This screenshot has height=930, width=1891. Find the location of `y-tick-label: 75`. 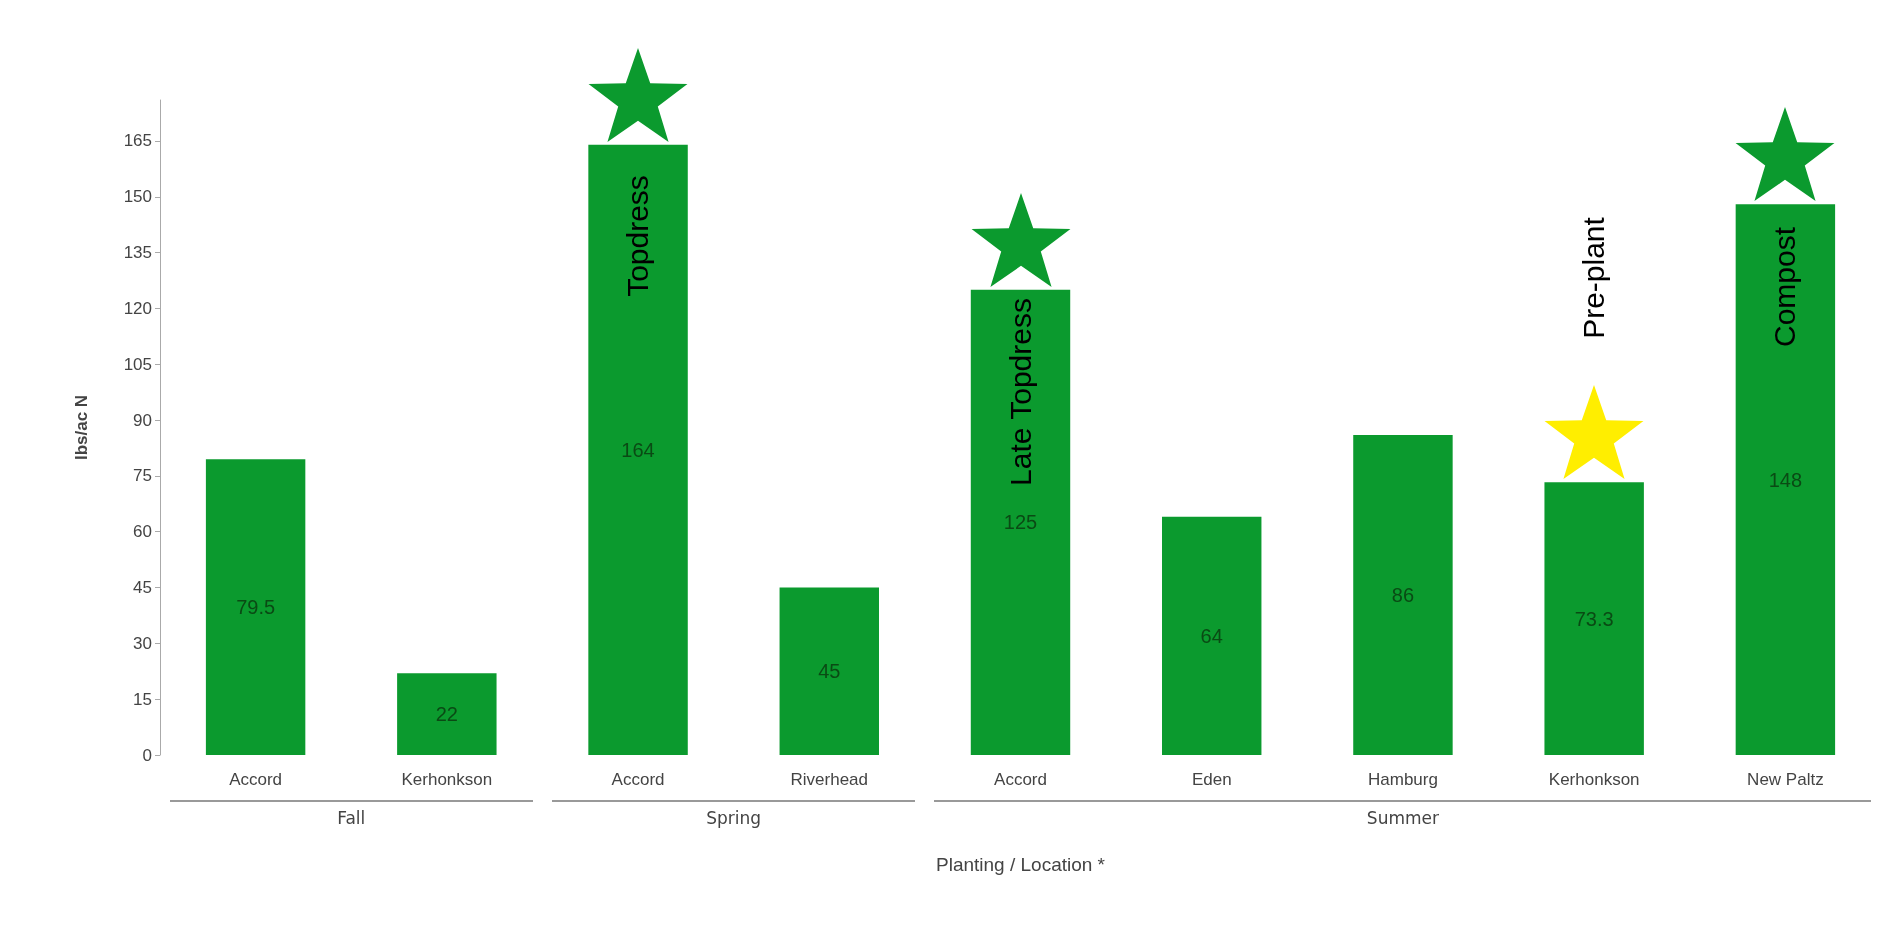

y-tick-label: 75 is located at coordinates (142, 476).